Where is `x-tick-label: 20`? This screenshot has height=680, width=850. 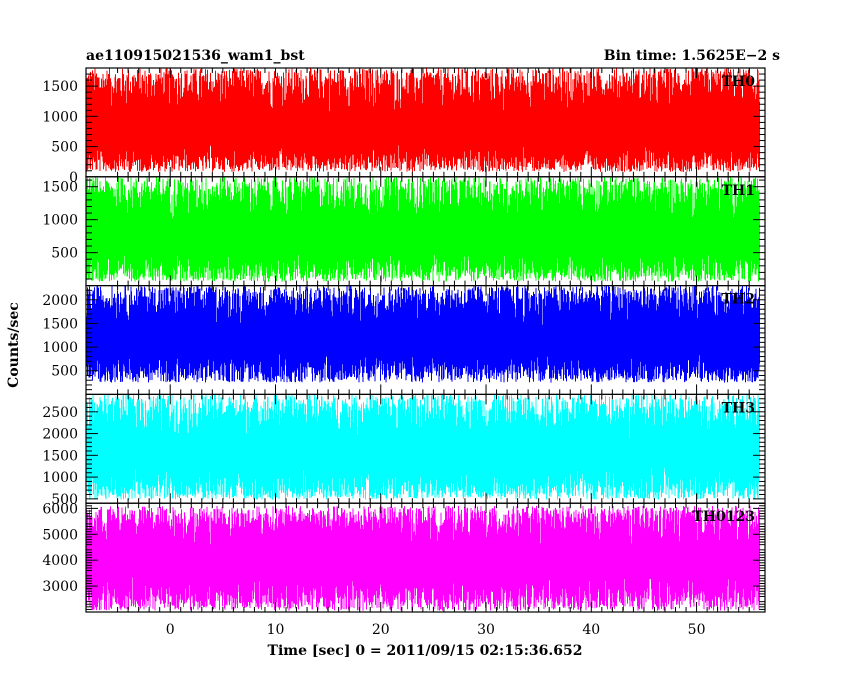
x-tick-label: 20 is located at coordinates (381, 630).